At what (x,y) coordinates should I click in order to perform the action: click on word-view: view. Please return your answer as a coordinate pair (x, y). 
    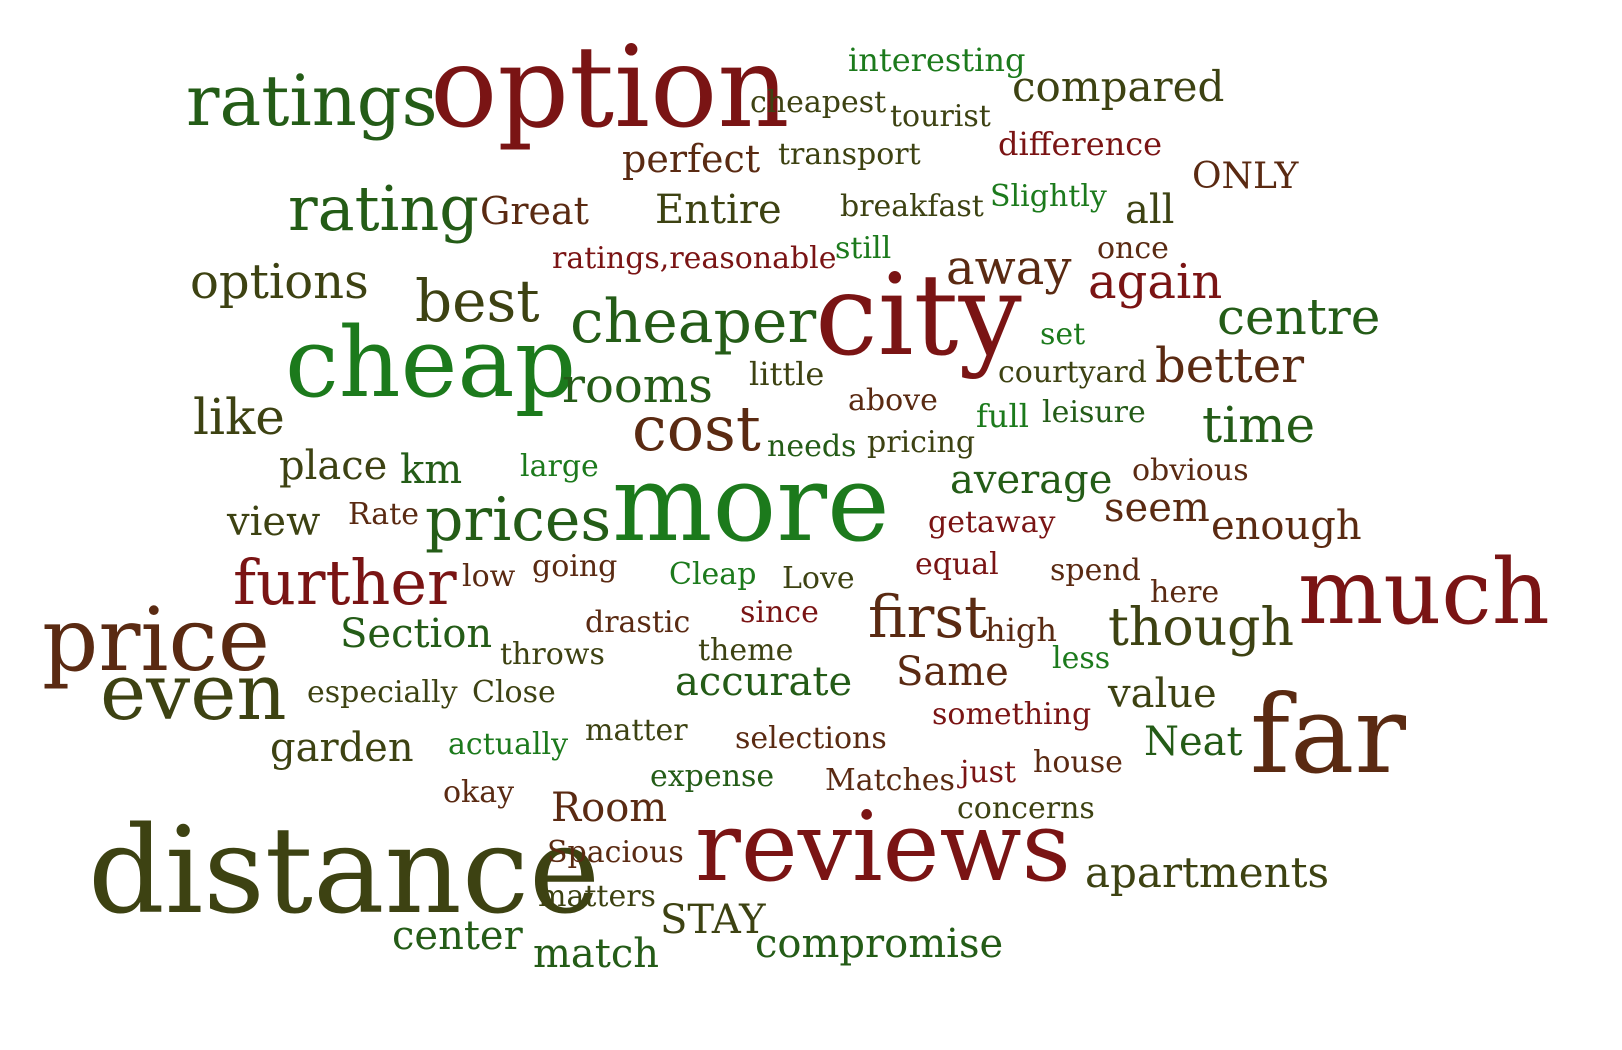
    Looking at the image, I should click on (274, 522).